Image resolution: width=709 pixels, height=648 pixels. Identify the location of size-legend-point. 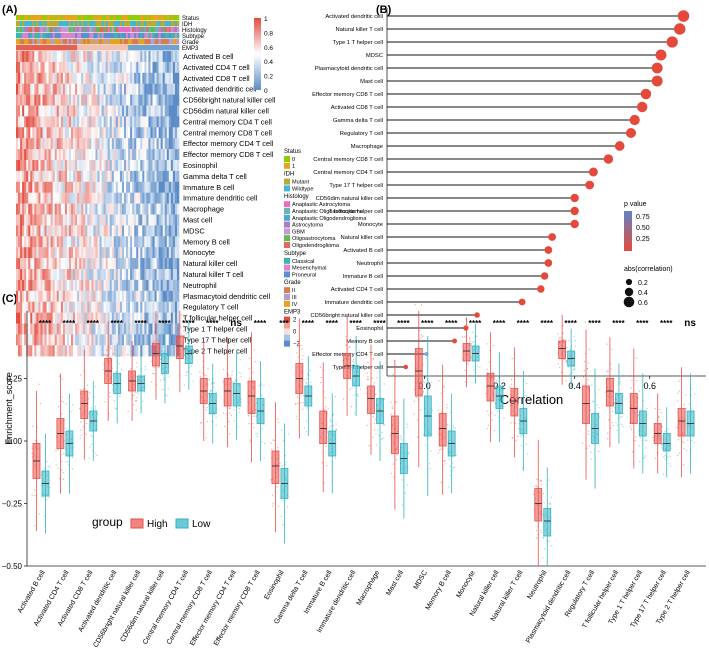
(629, 282).